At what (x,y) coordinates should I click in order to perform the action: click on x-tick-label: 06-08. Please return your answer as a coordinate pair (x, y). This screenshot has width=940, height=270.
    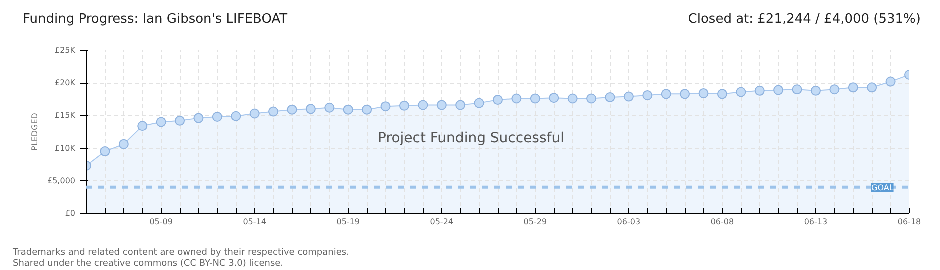
    Looking at the image, I should click on (722, 222).